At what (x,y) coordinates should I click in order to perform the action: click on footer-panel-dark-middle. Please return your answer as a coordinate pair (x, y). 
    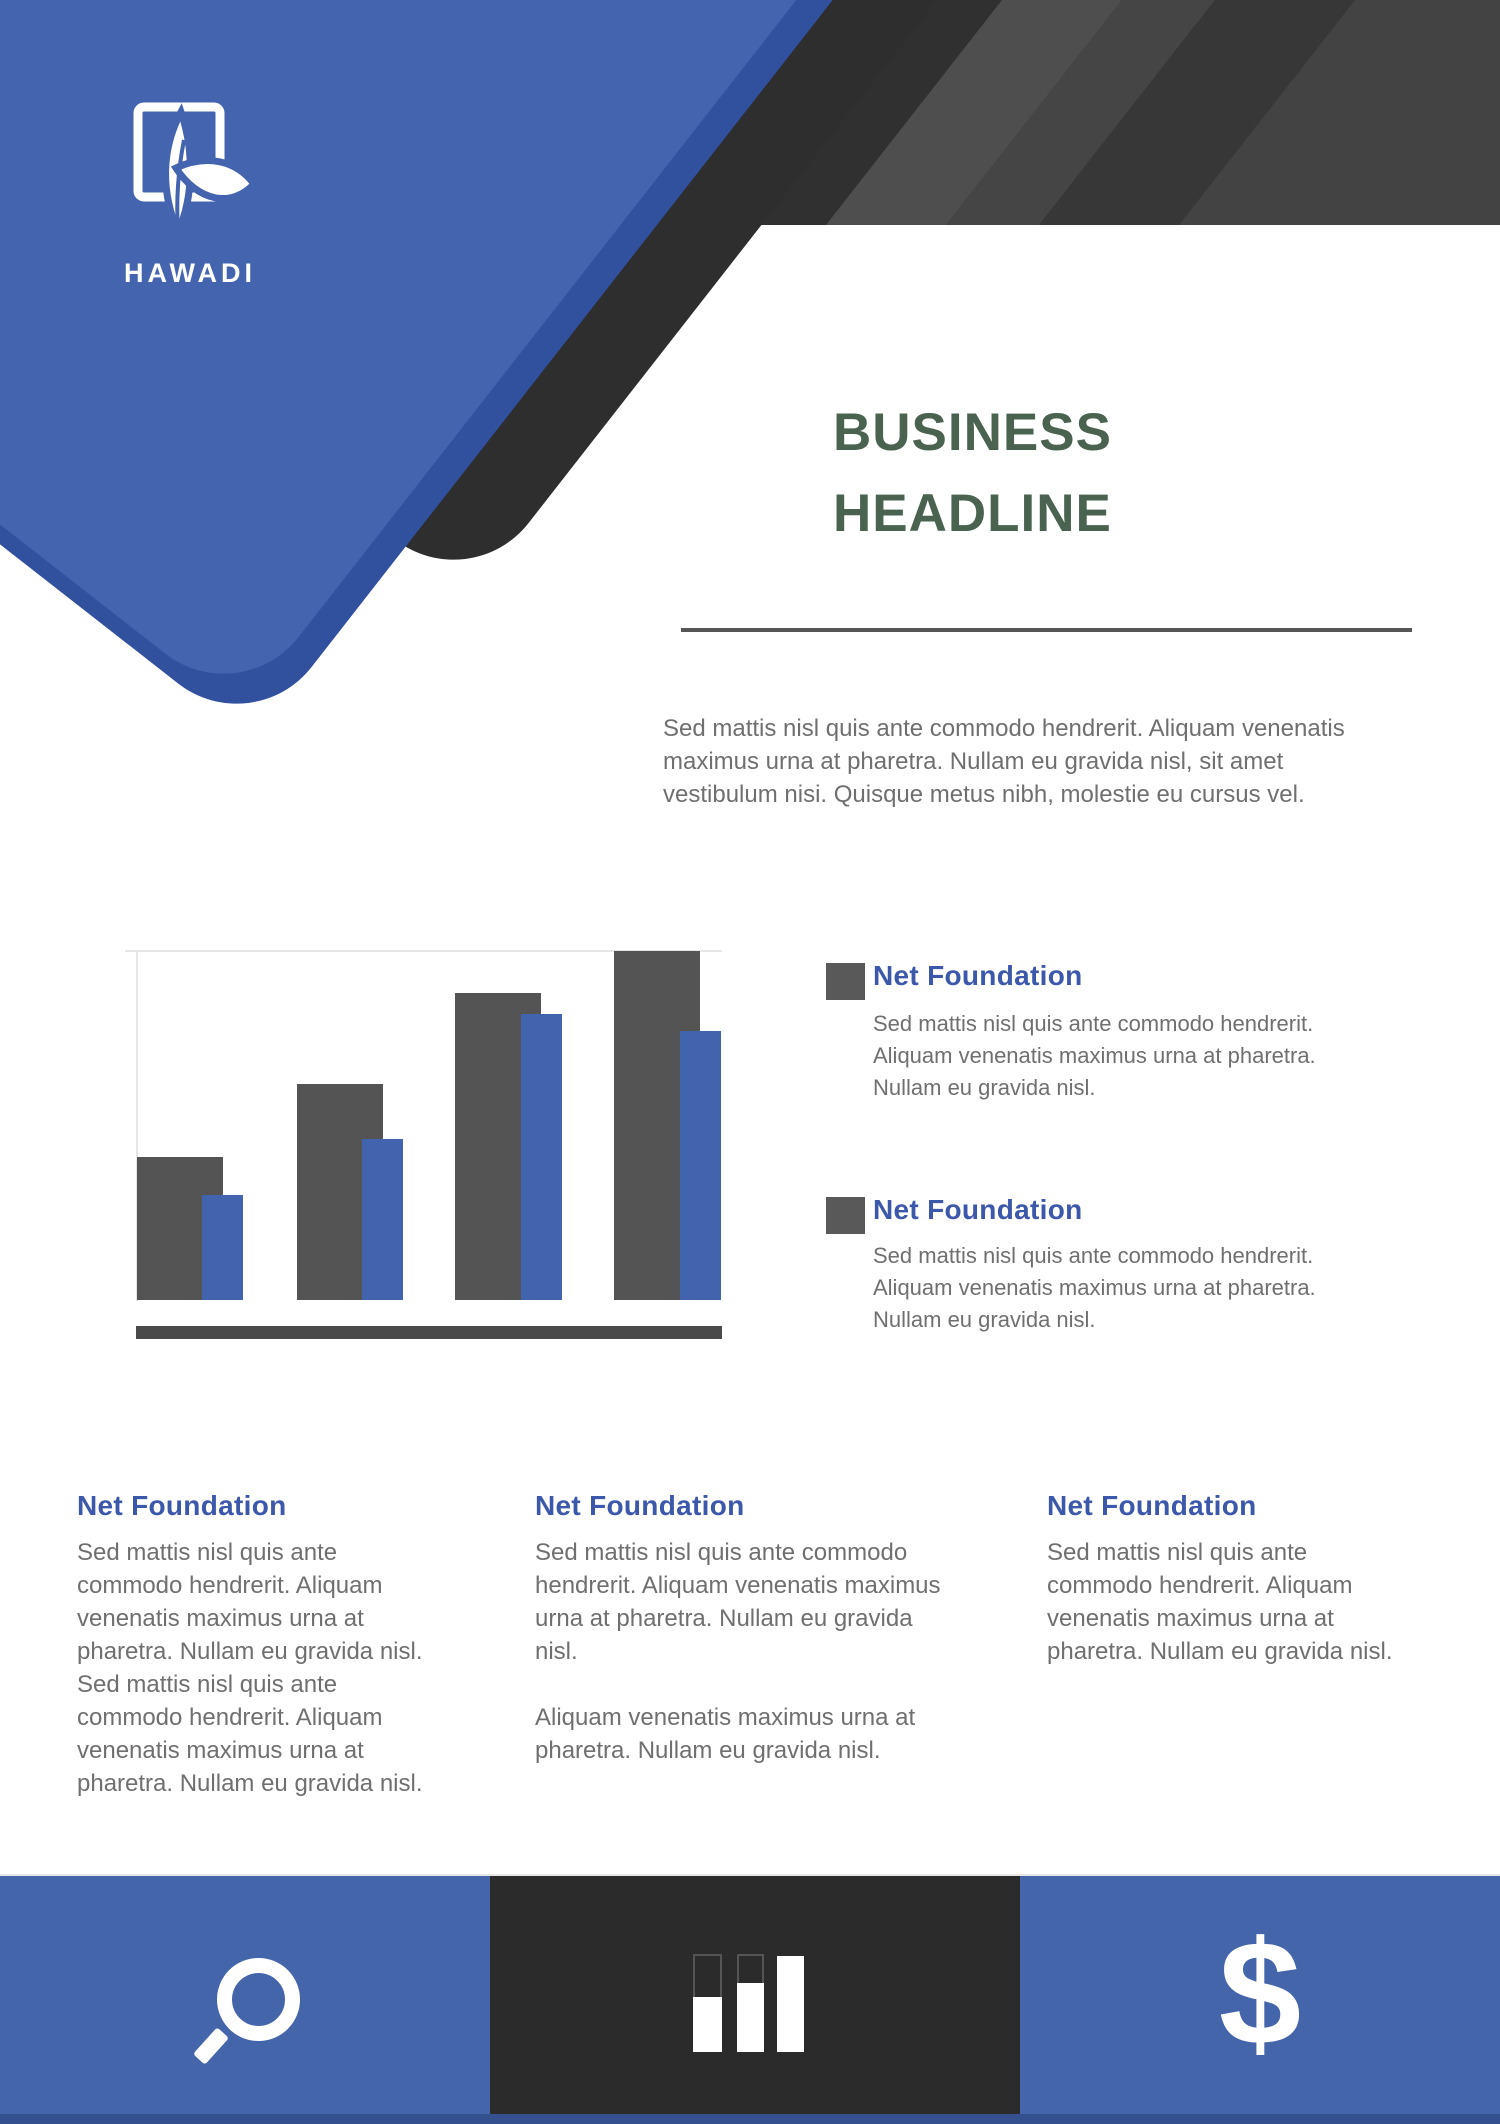
    Looking at the image, I should click on (755, 1995).